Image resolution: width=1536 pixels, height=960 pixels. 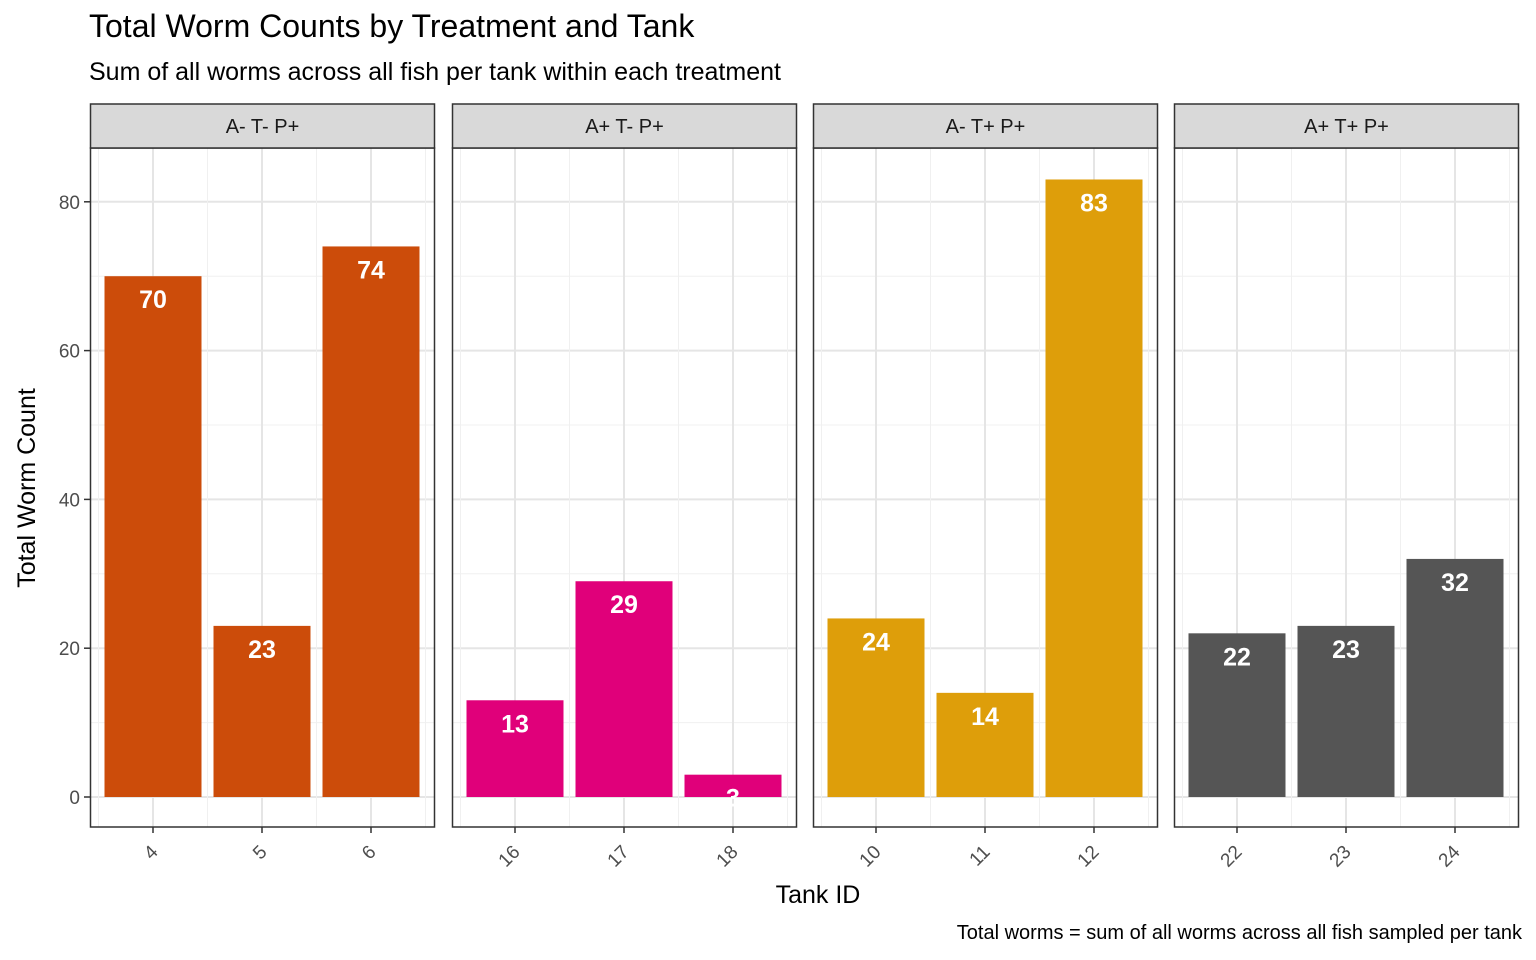 What do you see at coordinates (1455, 583) in the screenshot?
I see `bar-label-tank-24: 32` at bounding box center [1455, 583].